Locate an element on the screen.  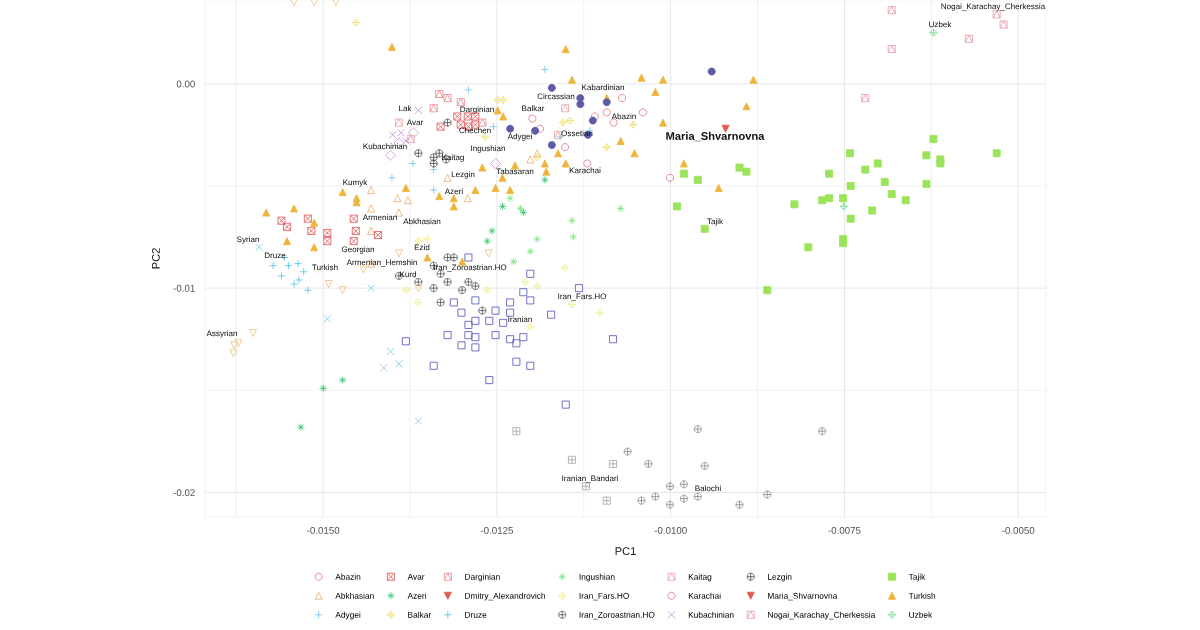
annotation: Abkhasian is located at coordinates (422, 221).